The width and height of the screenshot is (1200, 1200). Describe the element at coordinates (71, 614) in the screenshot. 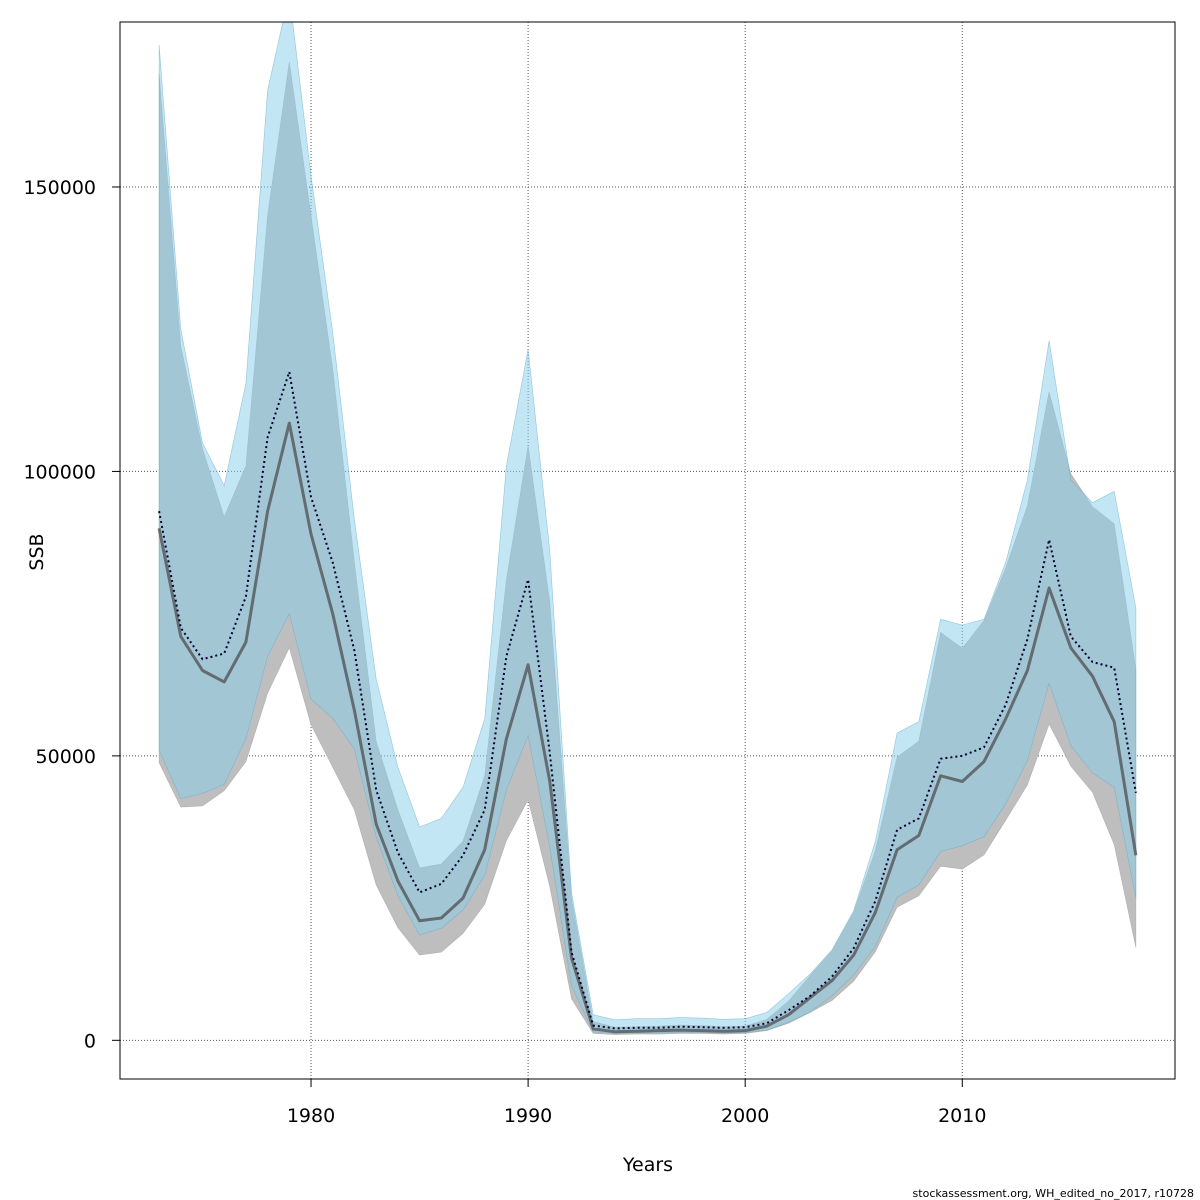

I see `y-axis: 0 50000 100000 150000` at that location.